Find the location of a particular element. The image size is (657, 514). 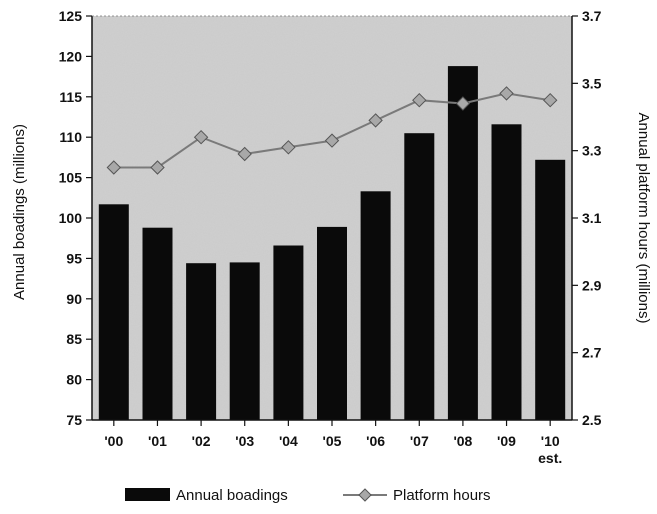

y-axis-title: Annual boadings (millions) is located at coordinates (19, 212).